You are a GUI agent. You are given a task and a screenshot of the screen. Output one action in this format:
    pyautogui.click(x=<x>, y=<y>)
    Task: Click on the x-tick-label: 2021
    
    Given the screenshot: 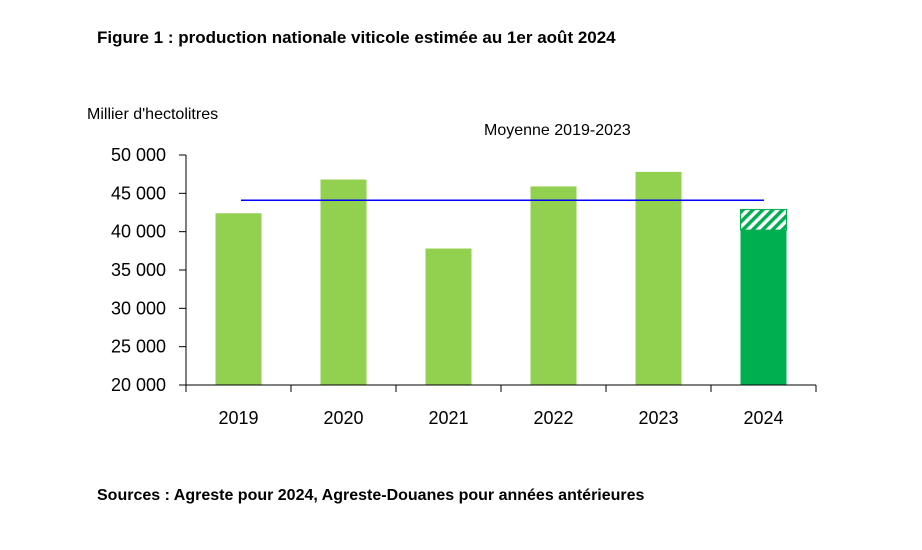 What is the action you would take?
    pyautogui.click(x=448, y=418)
    